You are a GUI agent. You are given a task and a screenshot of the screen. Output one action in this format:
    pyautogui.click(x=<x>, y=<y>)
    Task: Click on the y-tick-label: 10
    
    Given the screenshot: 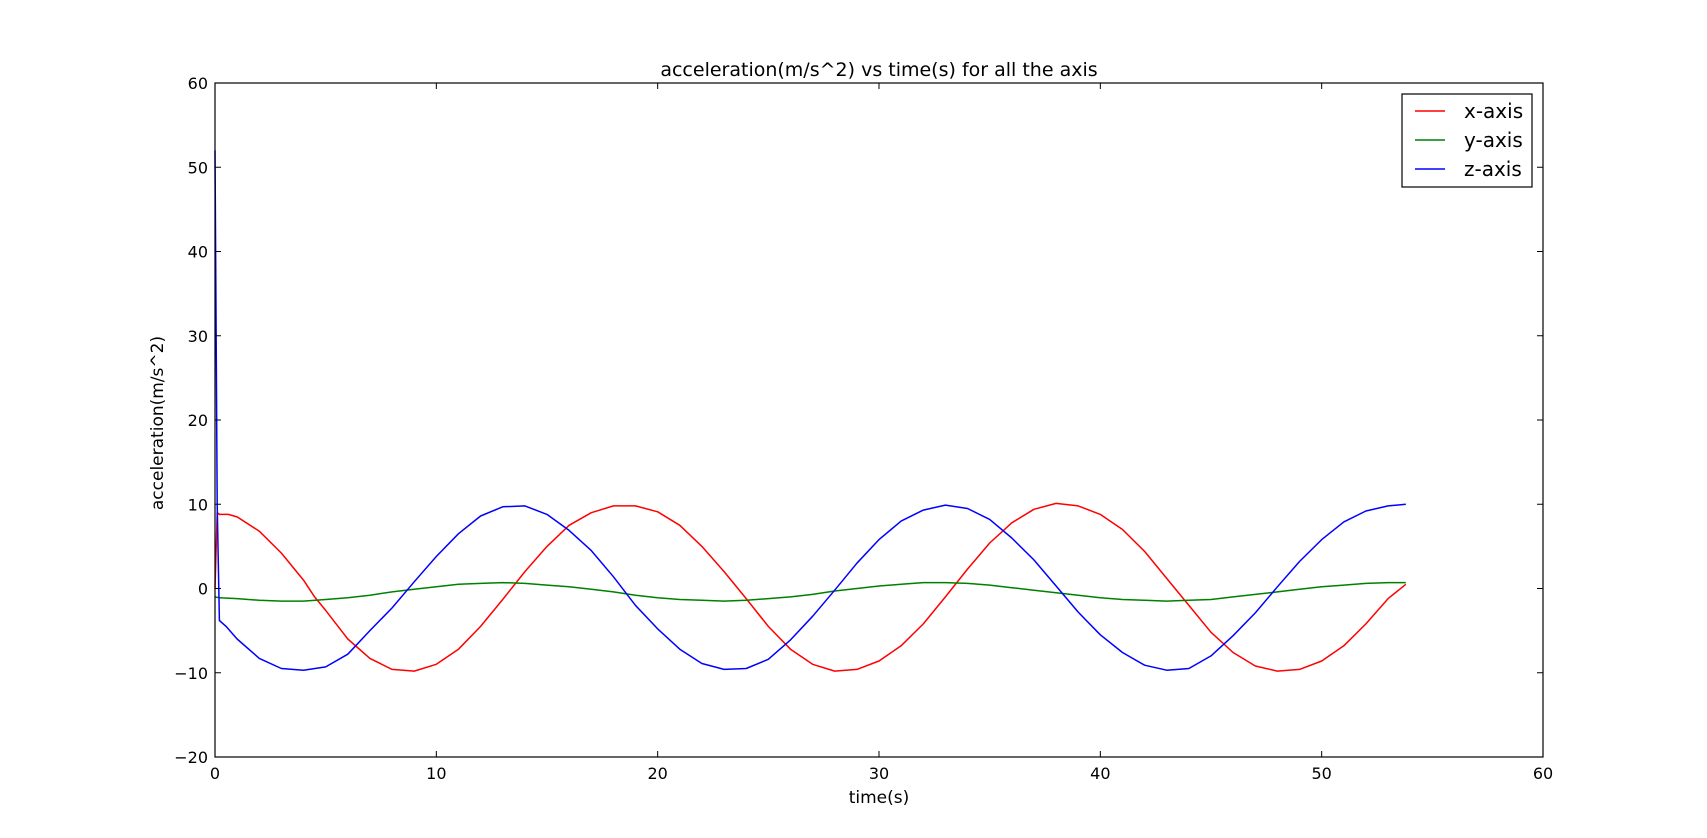 What is the action you would take?
    pyautogui.click(x=198, y=504)
    